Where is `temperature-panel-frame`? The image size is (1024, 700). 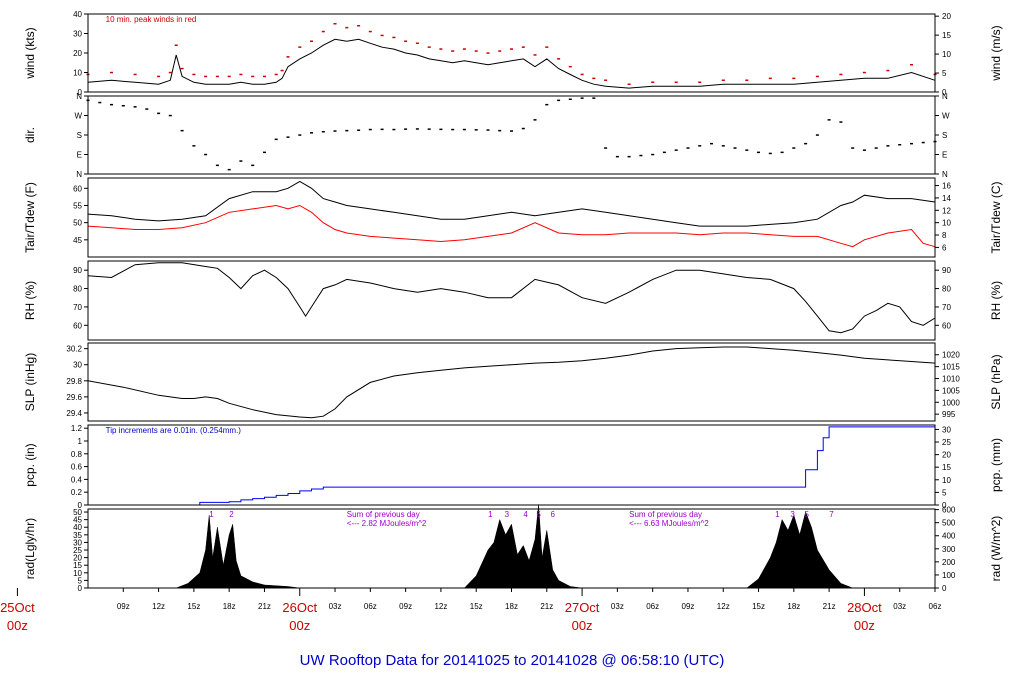
temperature-panel-frame is located at coordinates (511, 217).